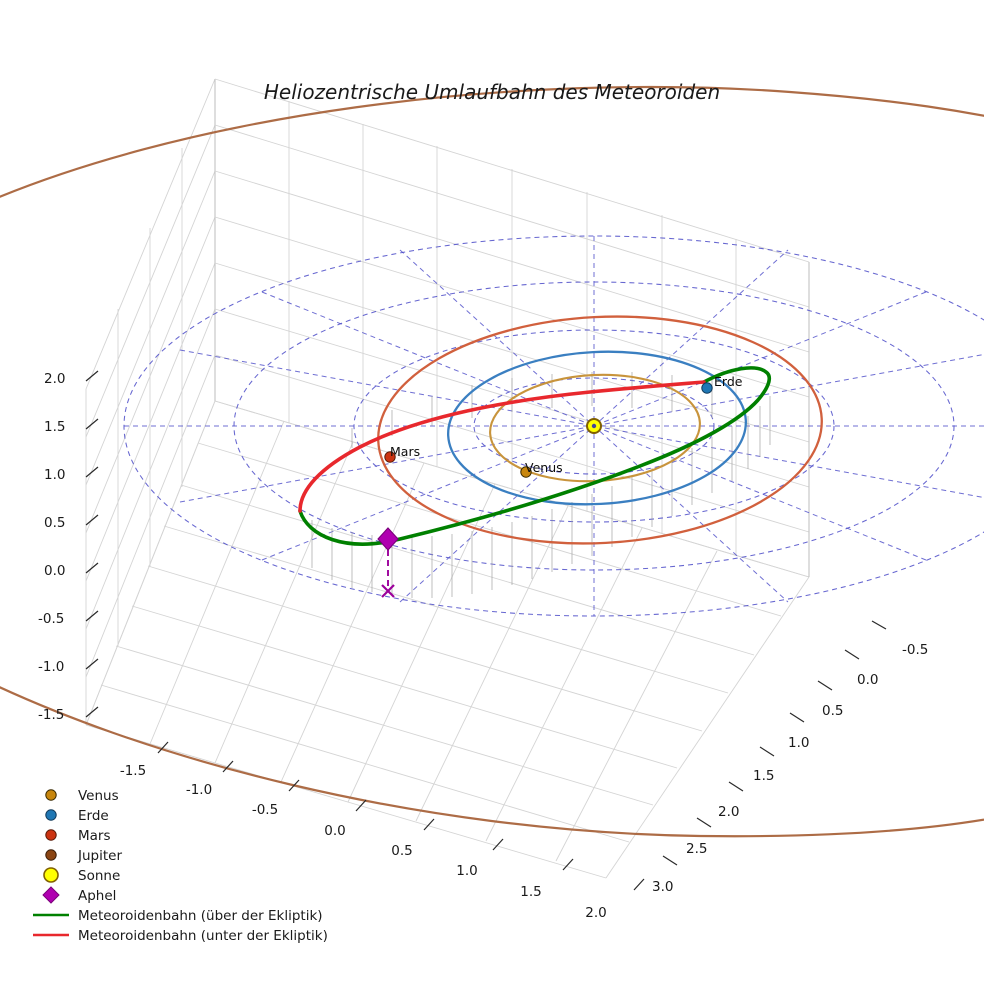 This screenshot has width=984, height=984. Describe the element at coordinates (334, 831) in the screenshot. I see `x-tick-label: 0.0` at that location.